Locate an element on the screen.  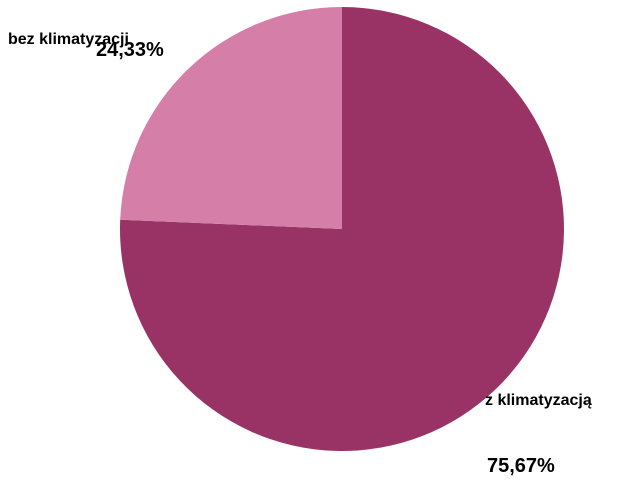
slice-label-z-klimatyzacja: z klimatyzacją is located at coordinates (538, 400).